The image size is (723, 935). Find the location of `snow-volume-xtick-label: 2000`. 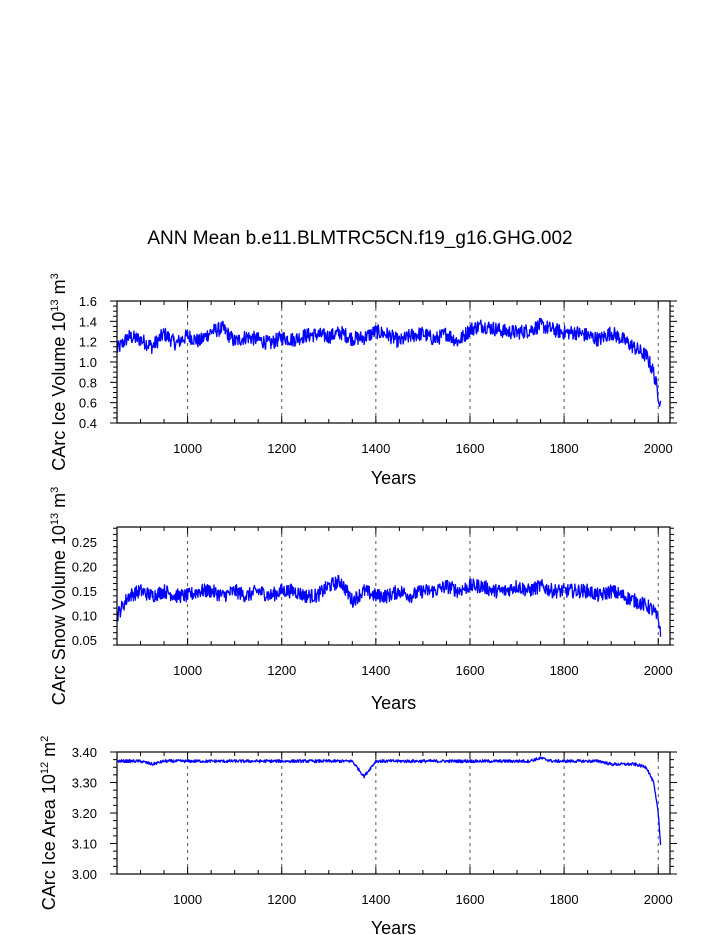

snow-volume-xtick-label: 2000 is located at coordinates (658, 670).